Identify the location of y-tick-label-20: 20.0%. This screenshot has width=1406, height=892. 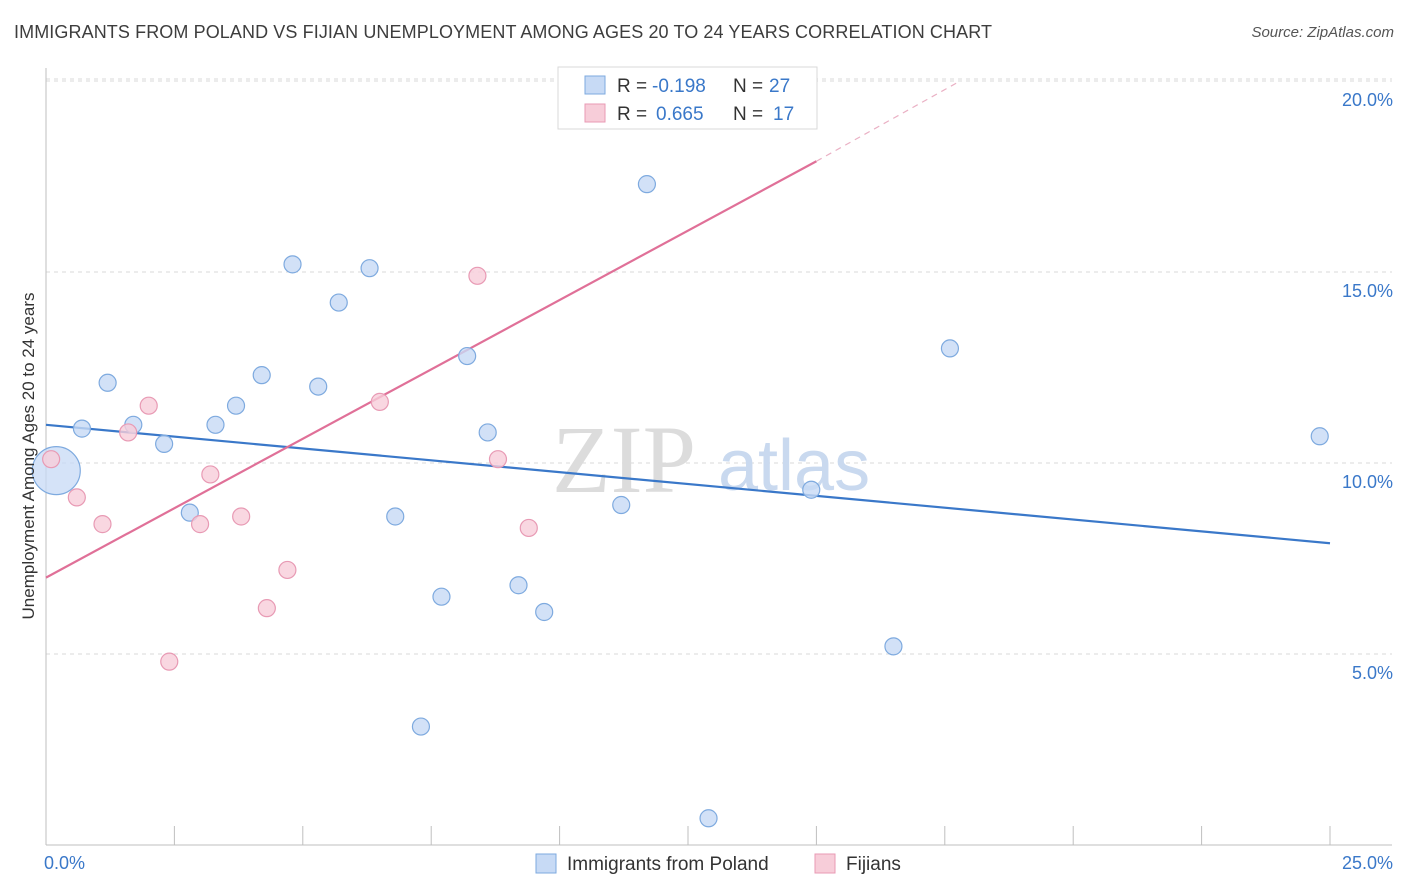
(1367, 100).